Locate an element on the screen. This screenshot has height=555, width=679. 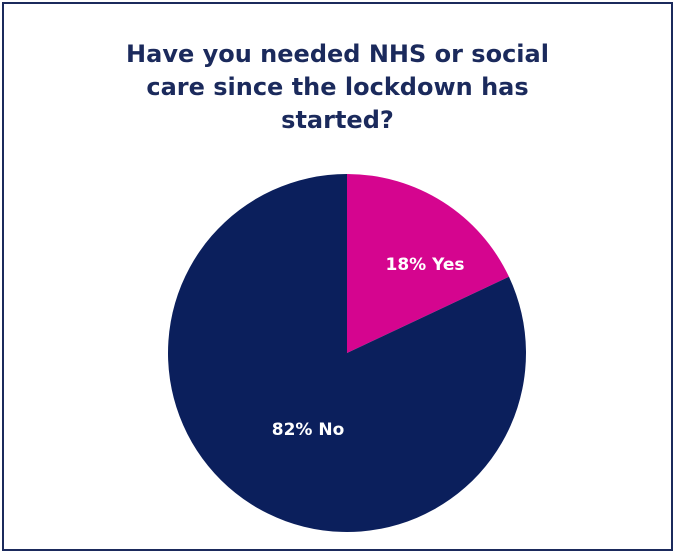
pie-slice-yes is located at coordinates (428, 263).